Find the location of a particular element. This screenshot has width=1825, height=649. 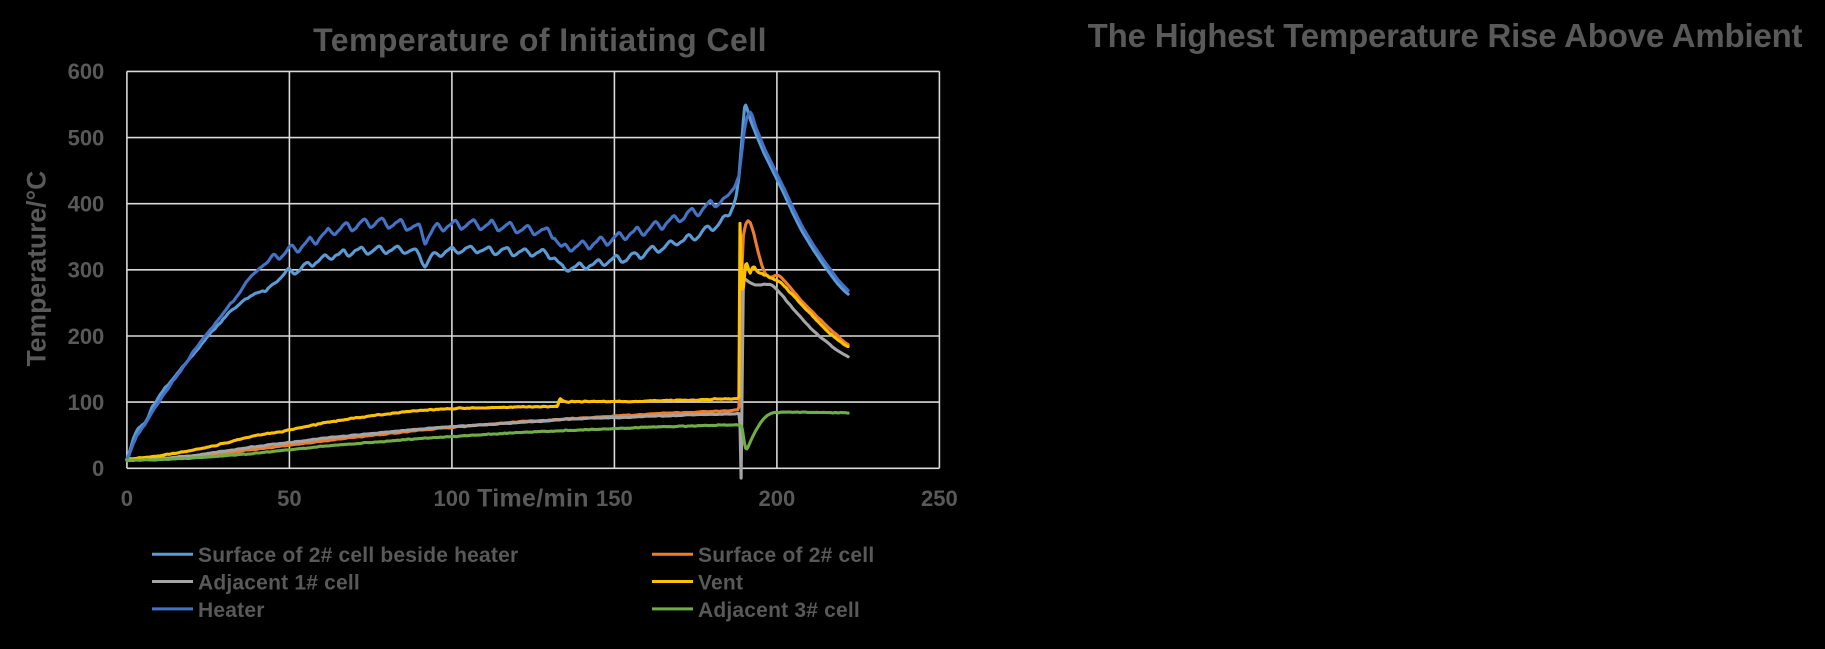

svg-text: Vent is located at coordinates (720, 583).